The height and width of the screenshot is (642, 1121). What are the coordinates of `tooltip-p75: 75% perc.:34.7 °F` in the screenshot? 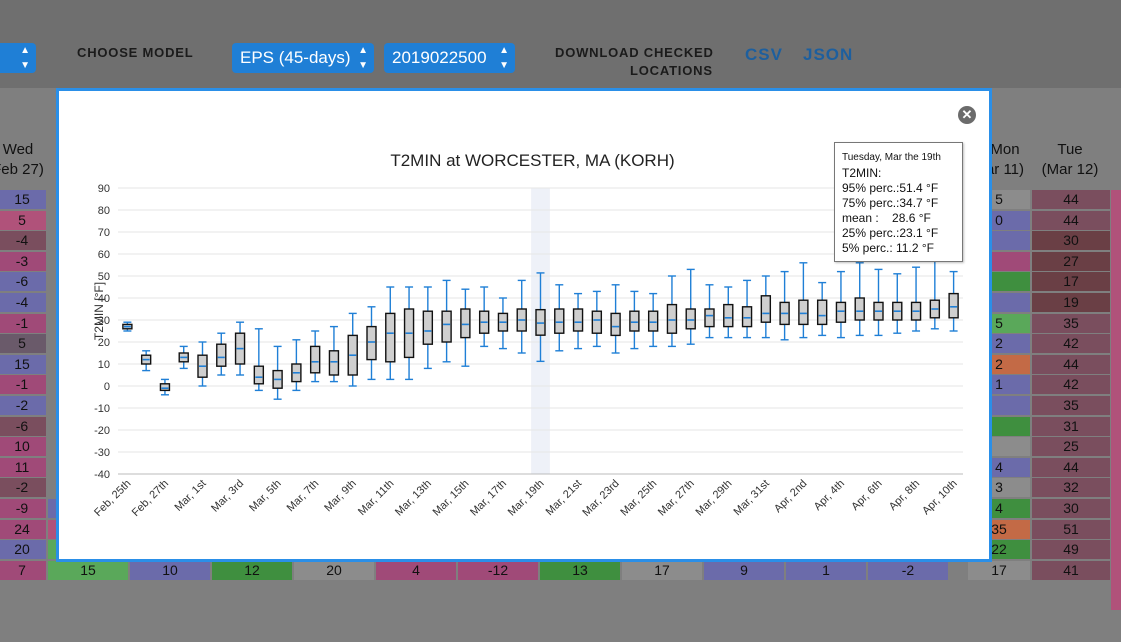 It's located at (890, 203).